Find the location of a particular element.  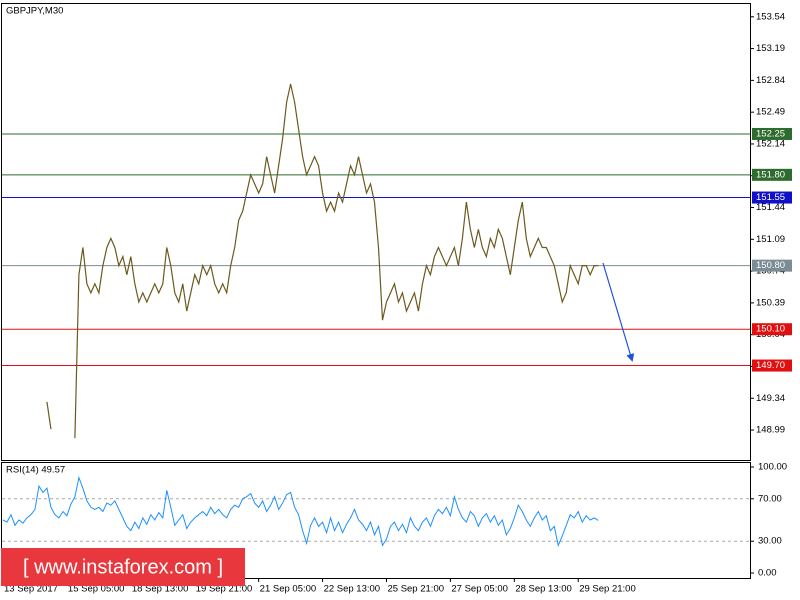

y-tick-label: 152.49 is located at coordinates (770, 112).